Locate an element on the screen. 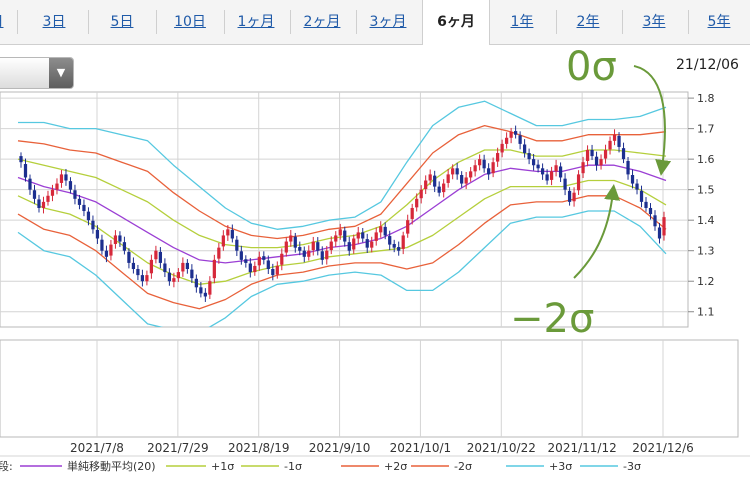  chart-date-stamp: 21/12/06 is located at coordinates (707, 65).